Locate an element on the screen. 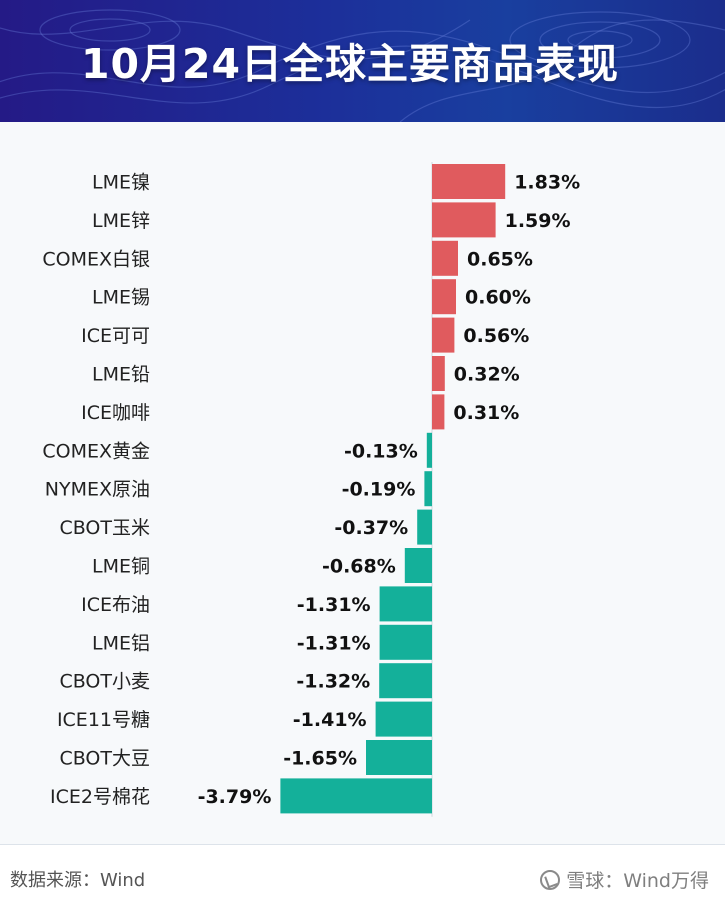  page-title: 10月24日全球主要商品表现 is located at coordinates (350, 64).